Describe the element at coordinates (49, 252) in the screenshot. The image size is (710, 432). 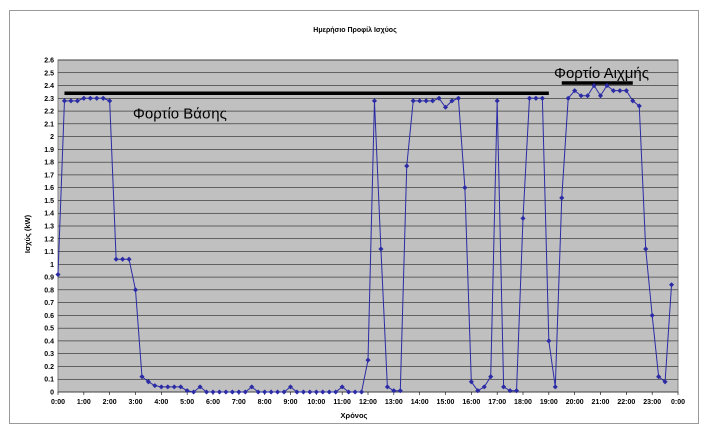
I see `y-tick-label: 1.1` at that location.